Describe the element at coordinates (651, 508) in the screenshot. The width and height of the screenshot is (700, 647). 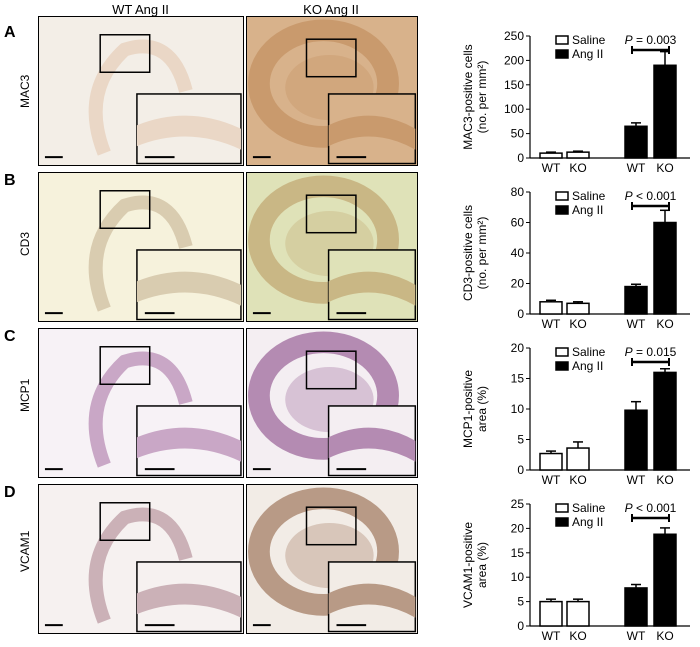
I see `p-value: P < 0.001` at that location.